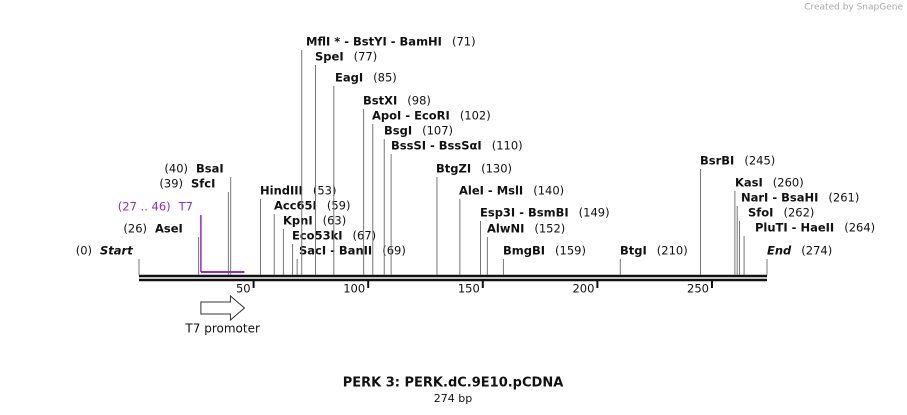  Describe the element at coordinates (222, 329) in the screenshot. I see `promoter-label: T7 promoter` at that location.